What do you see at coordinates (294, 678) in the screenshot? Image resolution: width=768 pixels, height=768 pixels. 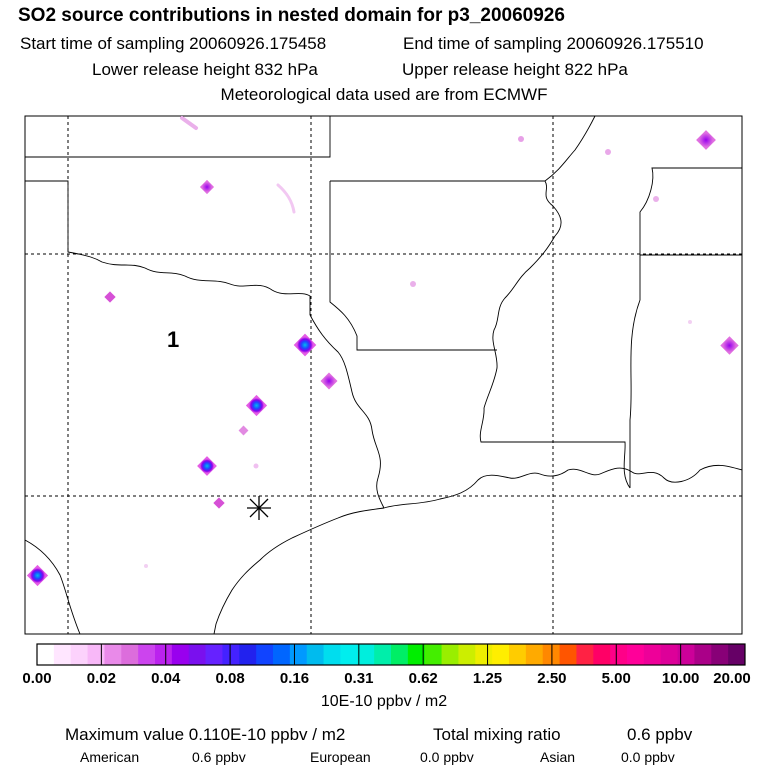 I see `colorbar-tick-label: 0.16` at bounding box center [294, 678].